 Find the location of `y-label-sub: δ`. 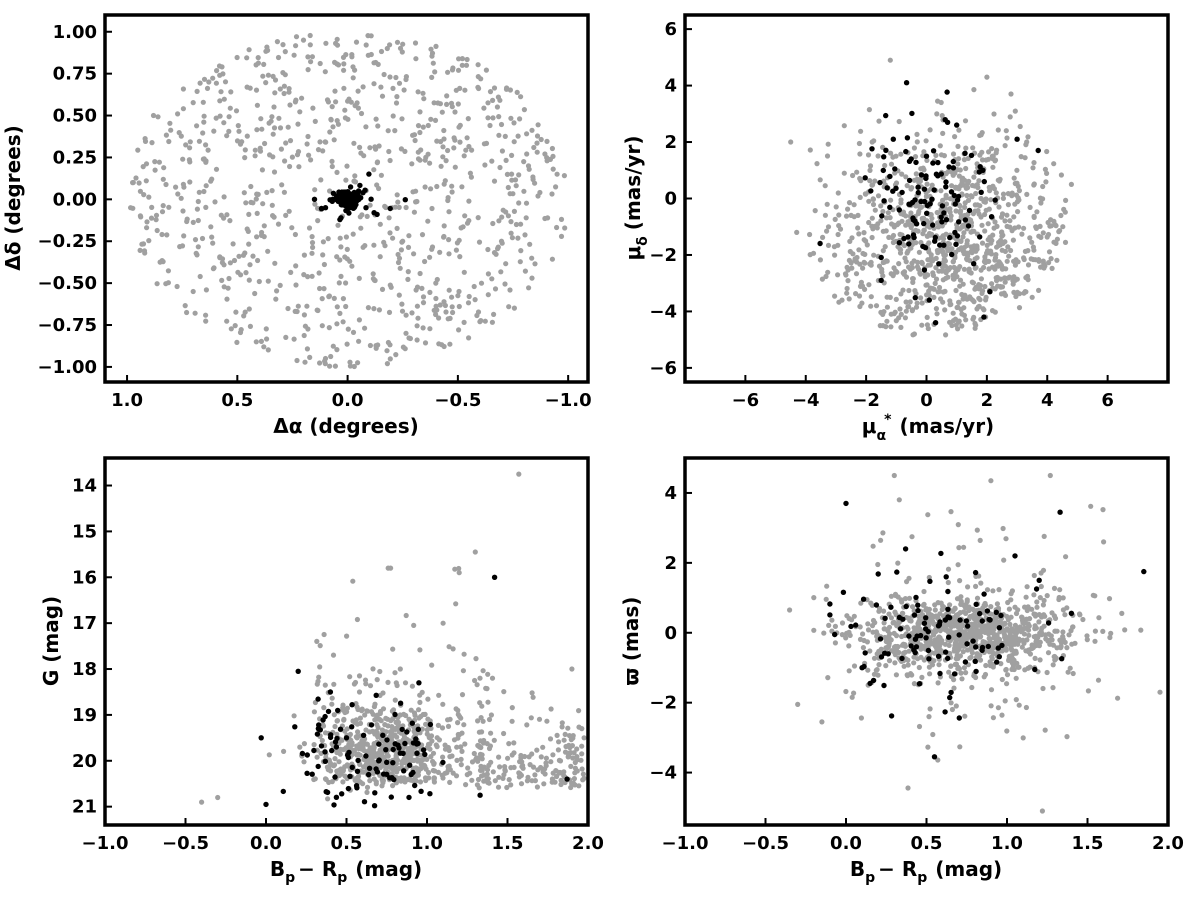

y-label-sub: δ is located at coordinates (643, 241).